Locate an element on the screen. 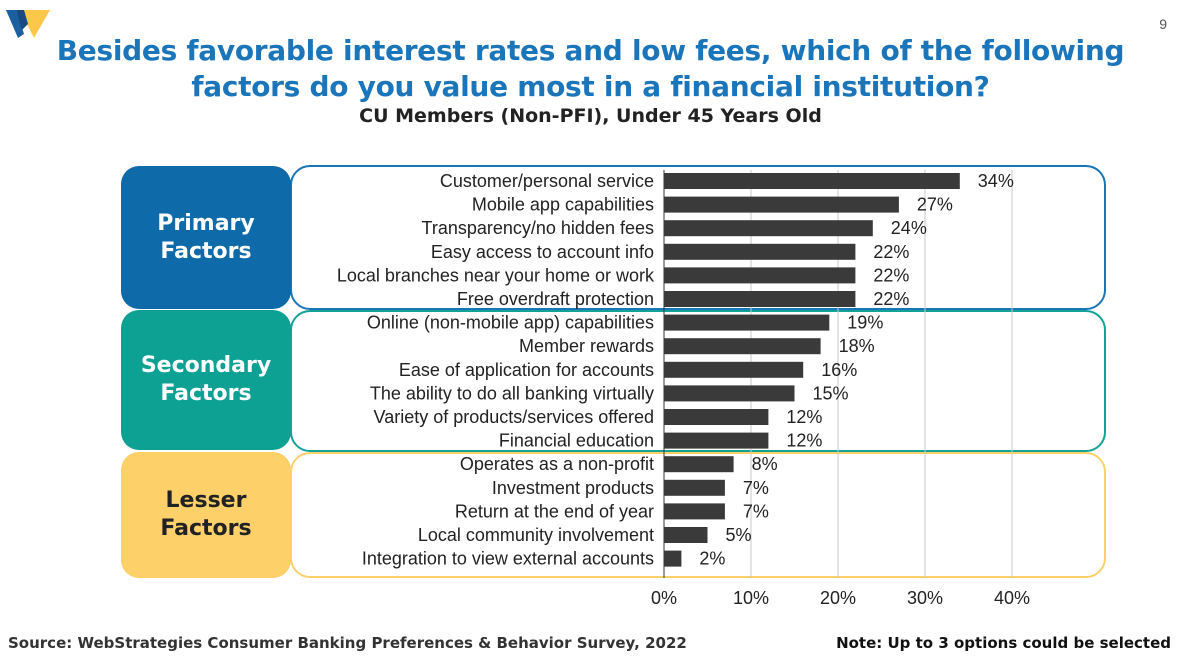 The width and height of the screenshot is (1181, 660). category-label-16: Integration to view external accounts is located at coordinates (508, 559).